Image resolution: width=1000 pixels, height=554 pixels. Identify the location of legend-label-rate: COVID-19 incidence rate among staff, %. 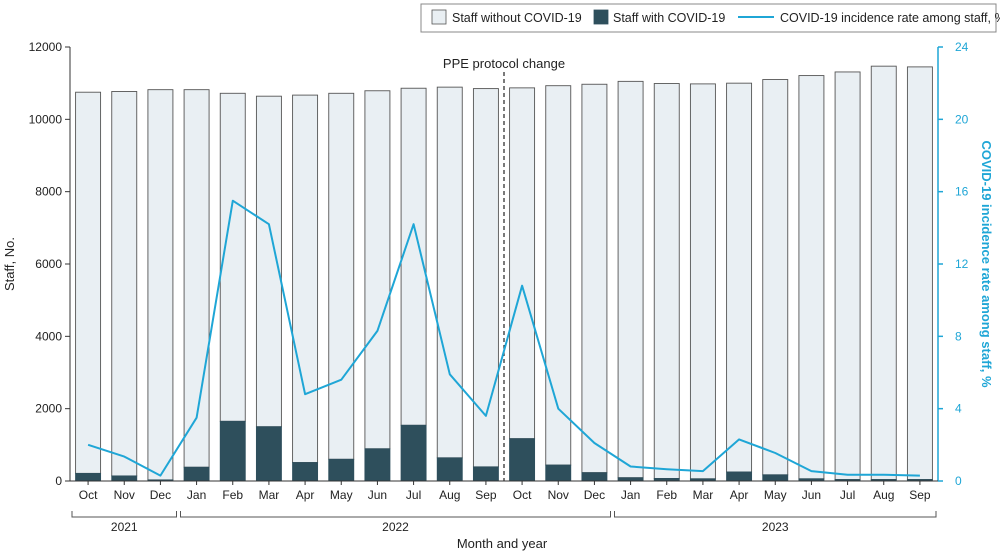
(890, 18).